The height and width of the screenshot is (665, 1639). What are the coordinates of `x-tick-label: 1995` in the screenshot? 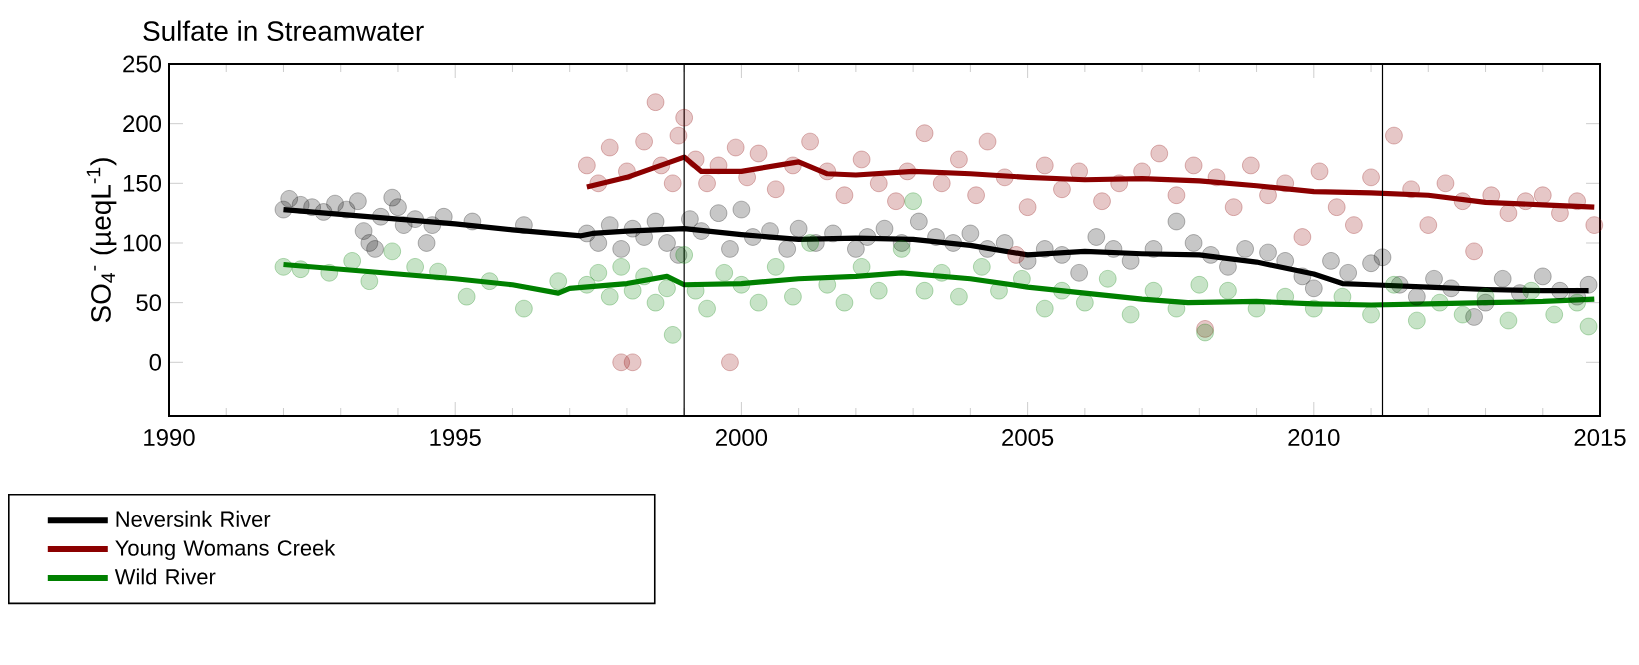 It's located at (455, 437).